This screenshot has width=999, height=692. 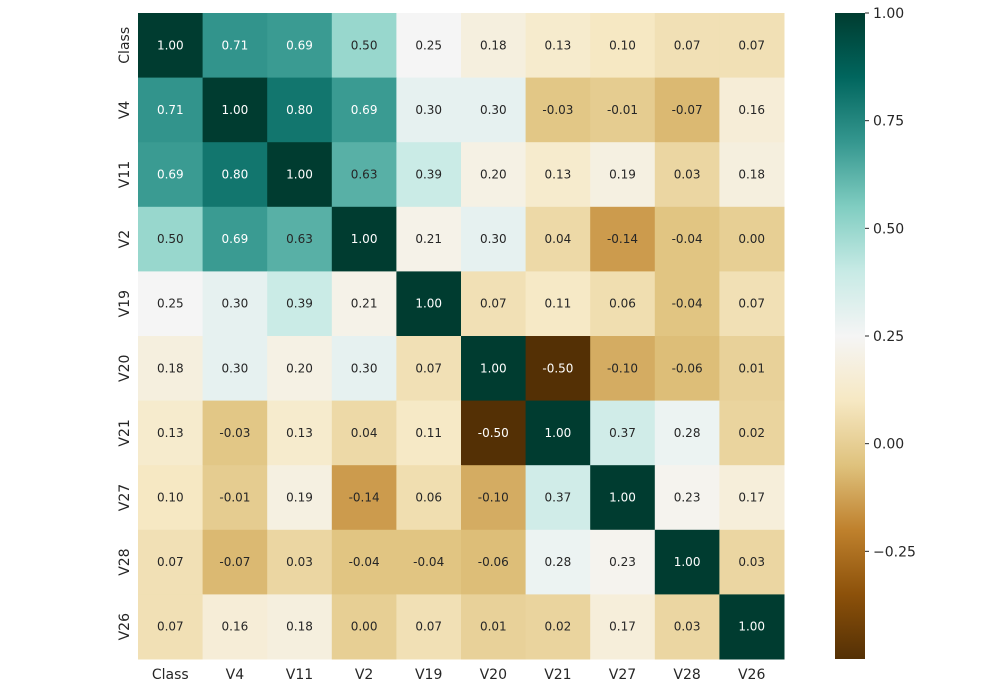 I want to click on cell-V20-Class, so click(x=171, y=369).